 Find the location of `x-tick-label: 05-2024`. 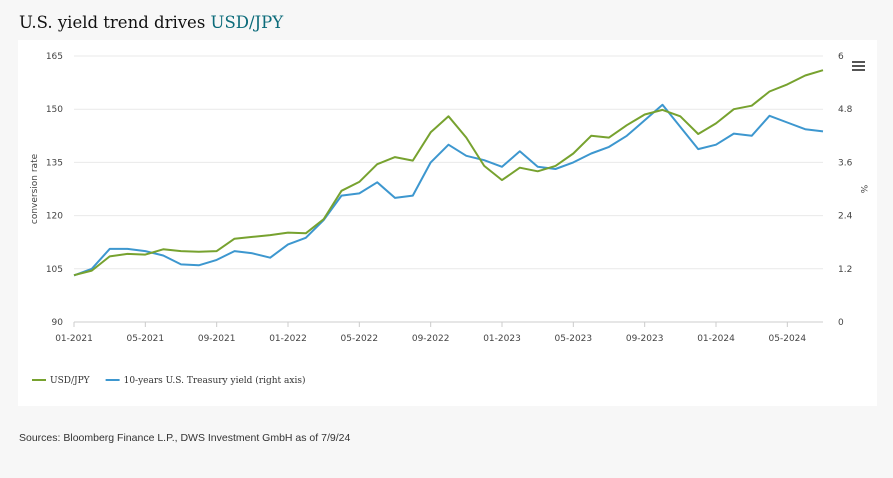

x-tick-label: 05-2024 is located at coordinates (788, 339).